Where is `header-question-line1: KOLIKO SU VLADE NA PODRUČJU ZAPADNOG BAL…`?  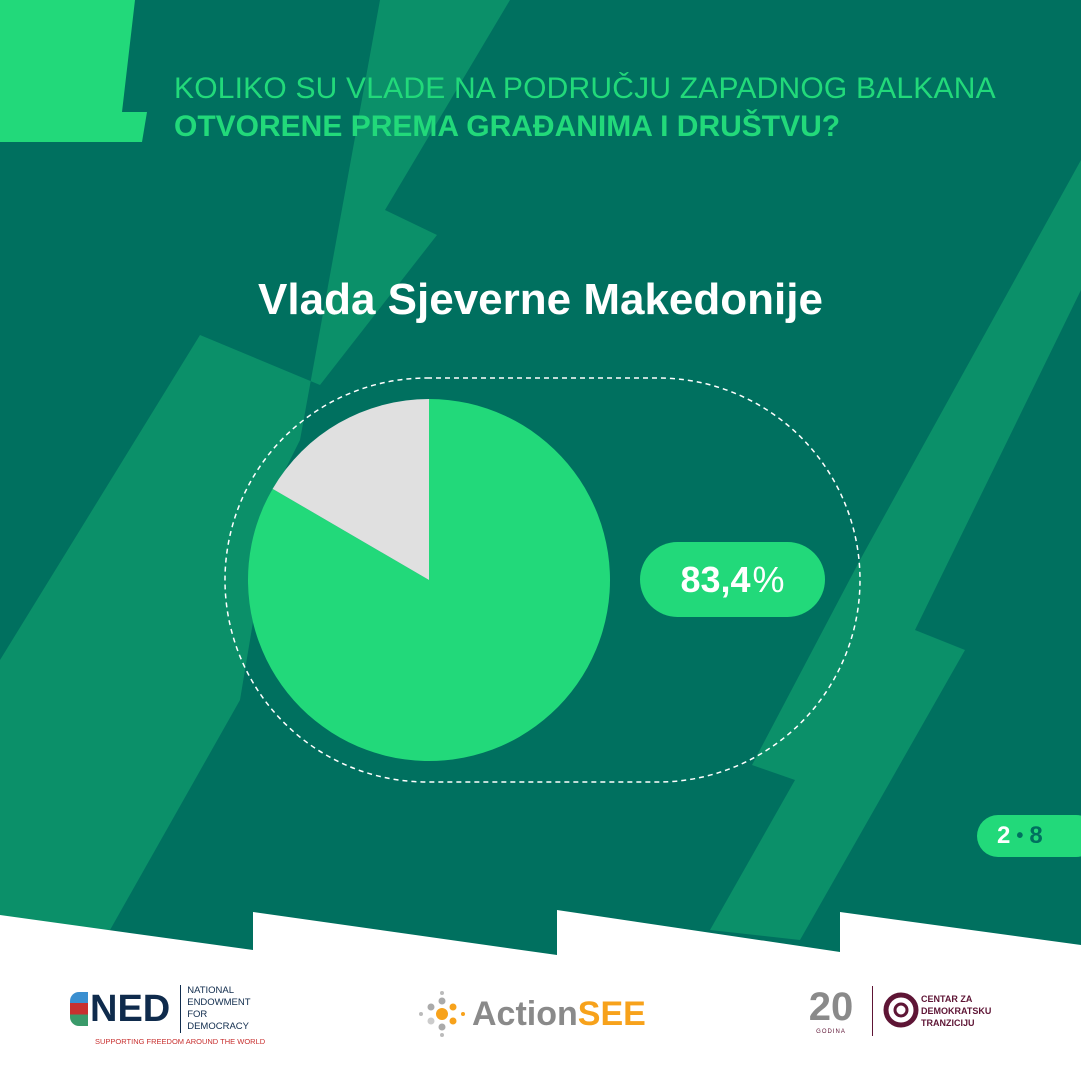
header-question-line1: KOLIKO SU VLADE NA PODRUČJU ZAPADNOG BAL… is located at coordinates (585, 88).